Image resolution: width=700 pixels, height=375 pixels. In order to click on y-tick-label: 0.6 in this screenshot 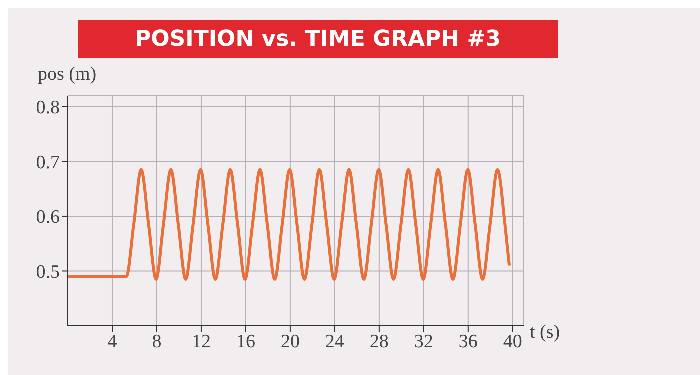, I will do `click(48, 217)`.